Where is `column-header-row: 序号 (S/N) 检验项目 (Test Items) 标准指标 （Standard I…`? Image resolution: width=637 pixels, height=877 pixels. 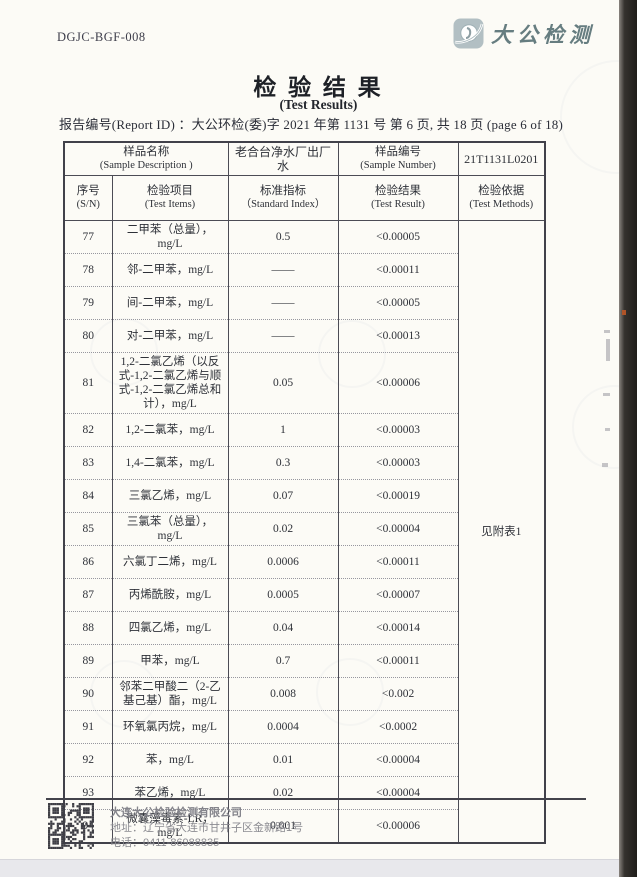 column-header-row: 序号 (S/N) 检验项目 (Test Items) 标准指标 （Standard I… is located at coordinates (304, 198).